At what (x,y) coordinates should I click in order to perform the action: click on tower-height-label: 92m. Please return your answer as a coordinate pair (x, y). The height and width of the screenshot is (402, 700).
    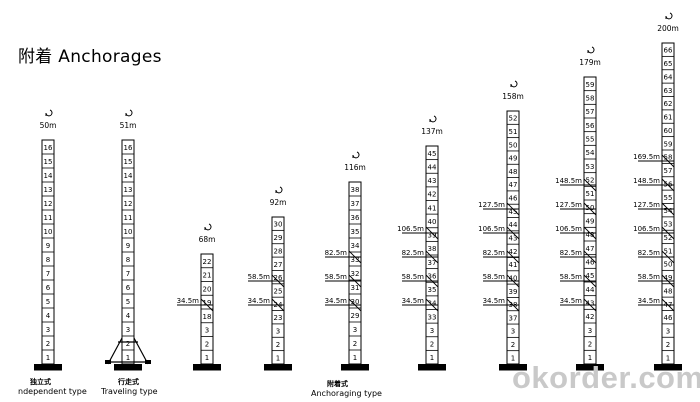
    Looking at the image, I should click on (278, 202).